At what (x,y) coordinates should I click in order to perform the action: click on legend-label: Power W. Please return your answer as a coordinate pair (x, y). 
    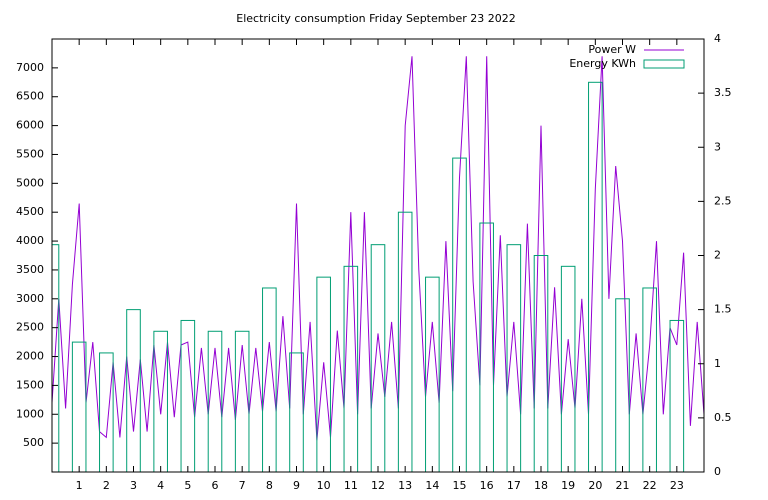
    Looking at the image, I should click on (612, 49).